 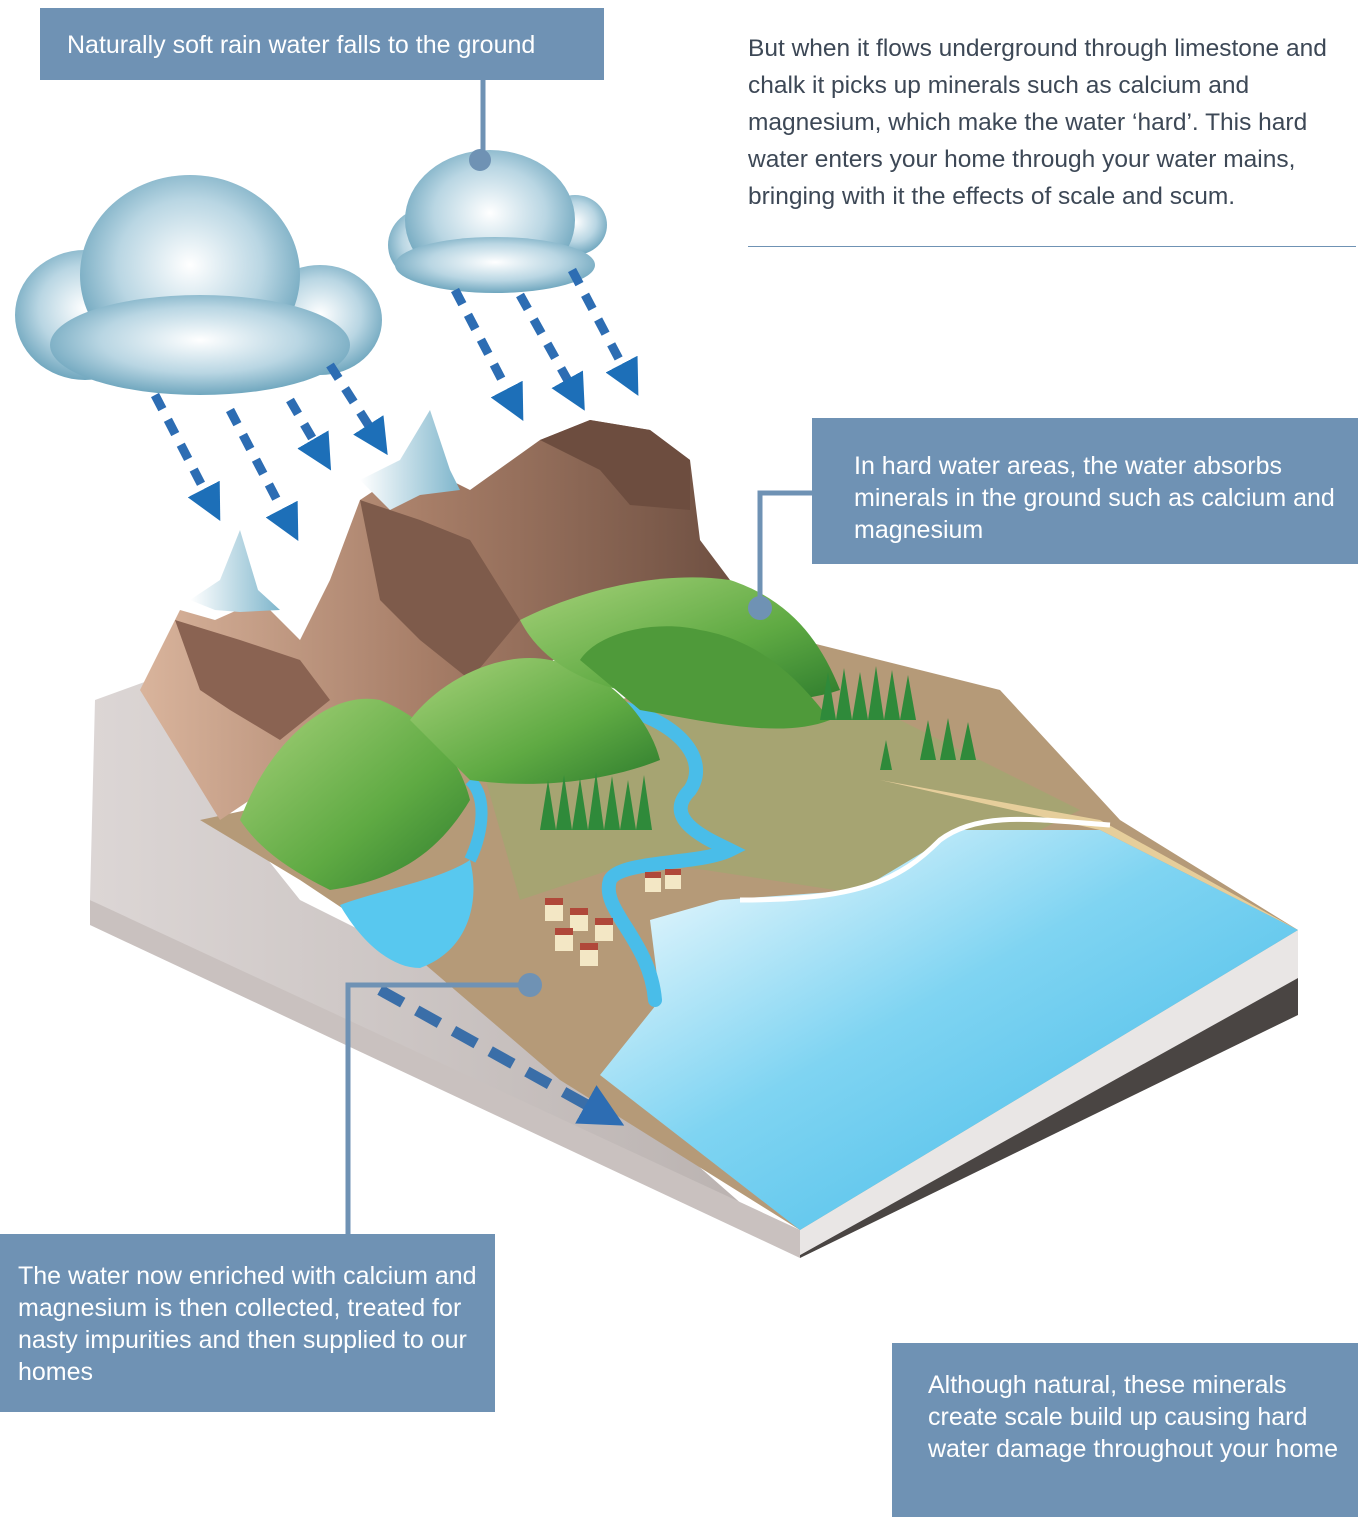 I want to click on shore-wave, so click(x=925, y=859).